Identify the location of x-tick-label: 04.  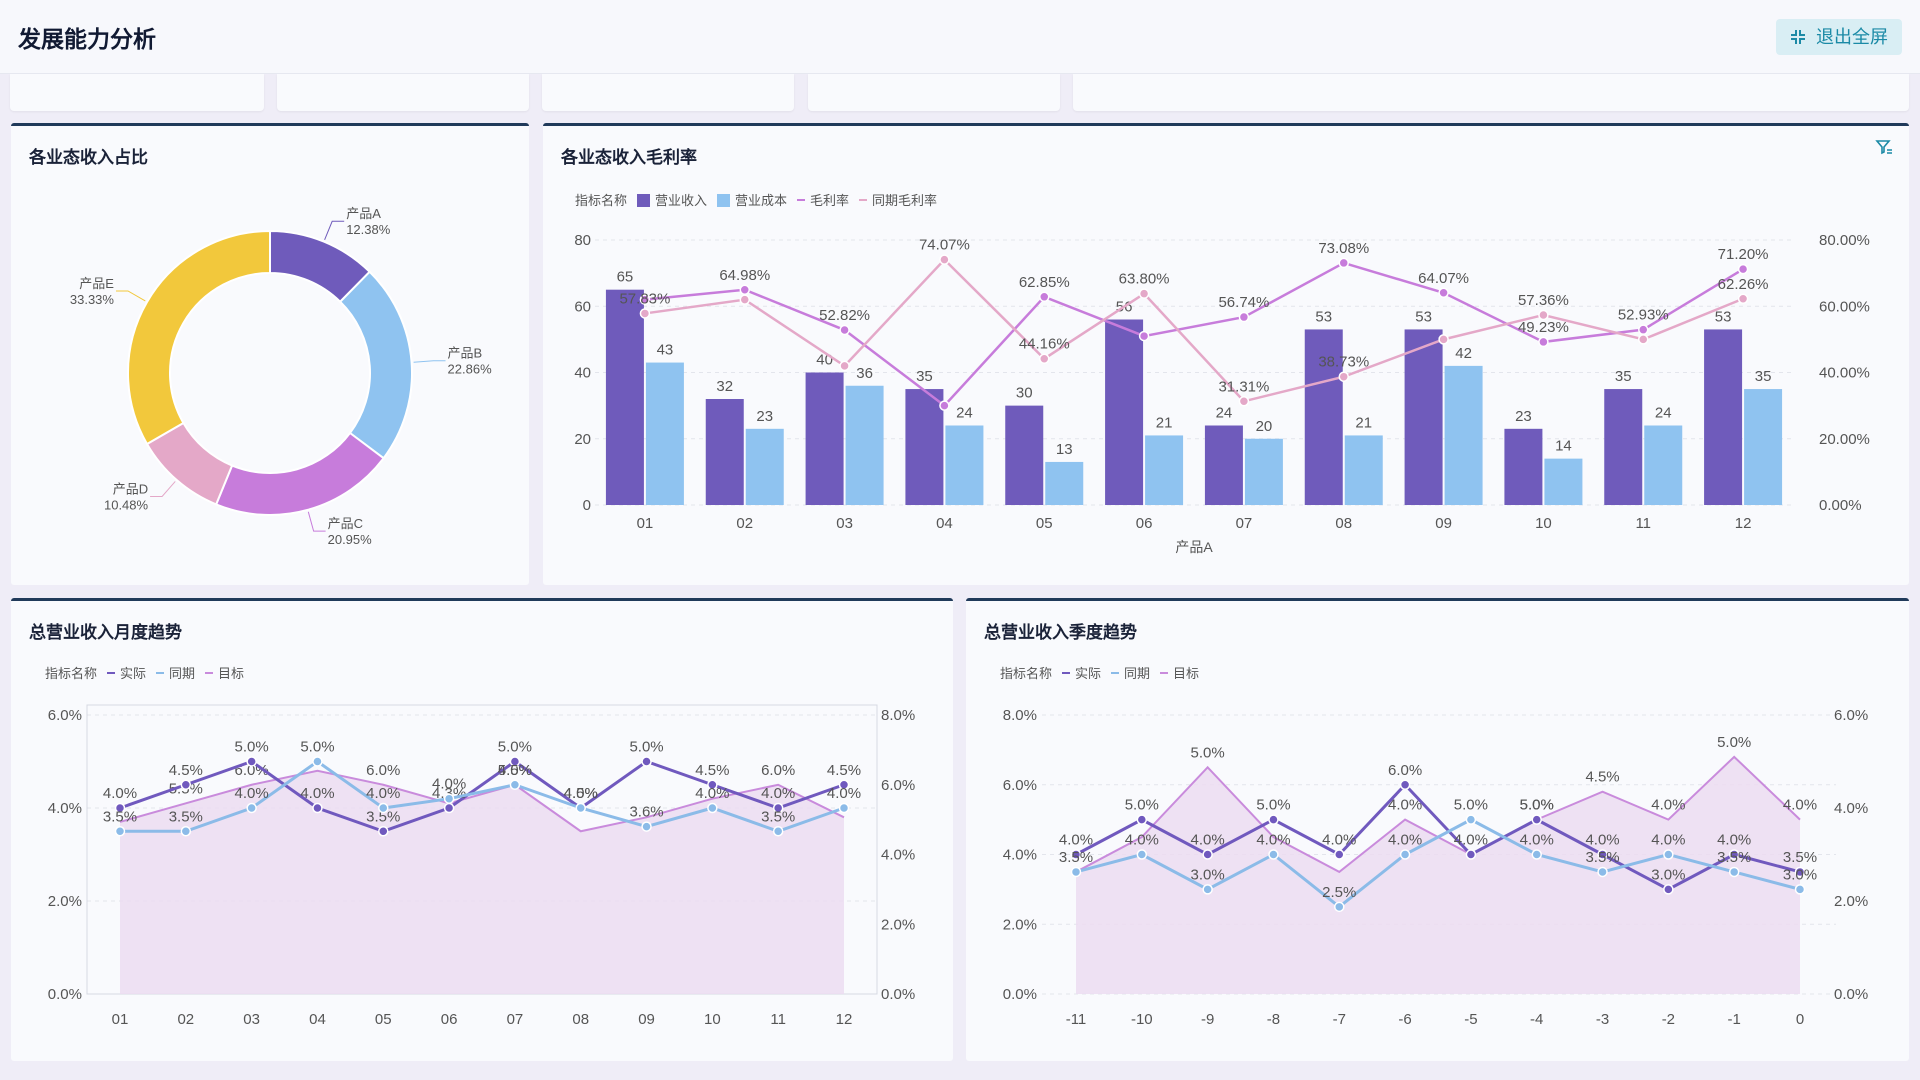
(944, 523).